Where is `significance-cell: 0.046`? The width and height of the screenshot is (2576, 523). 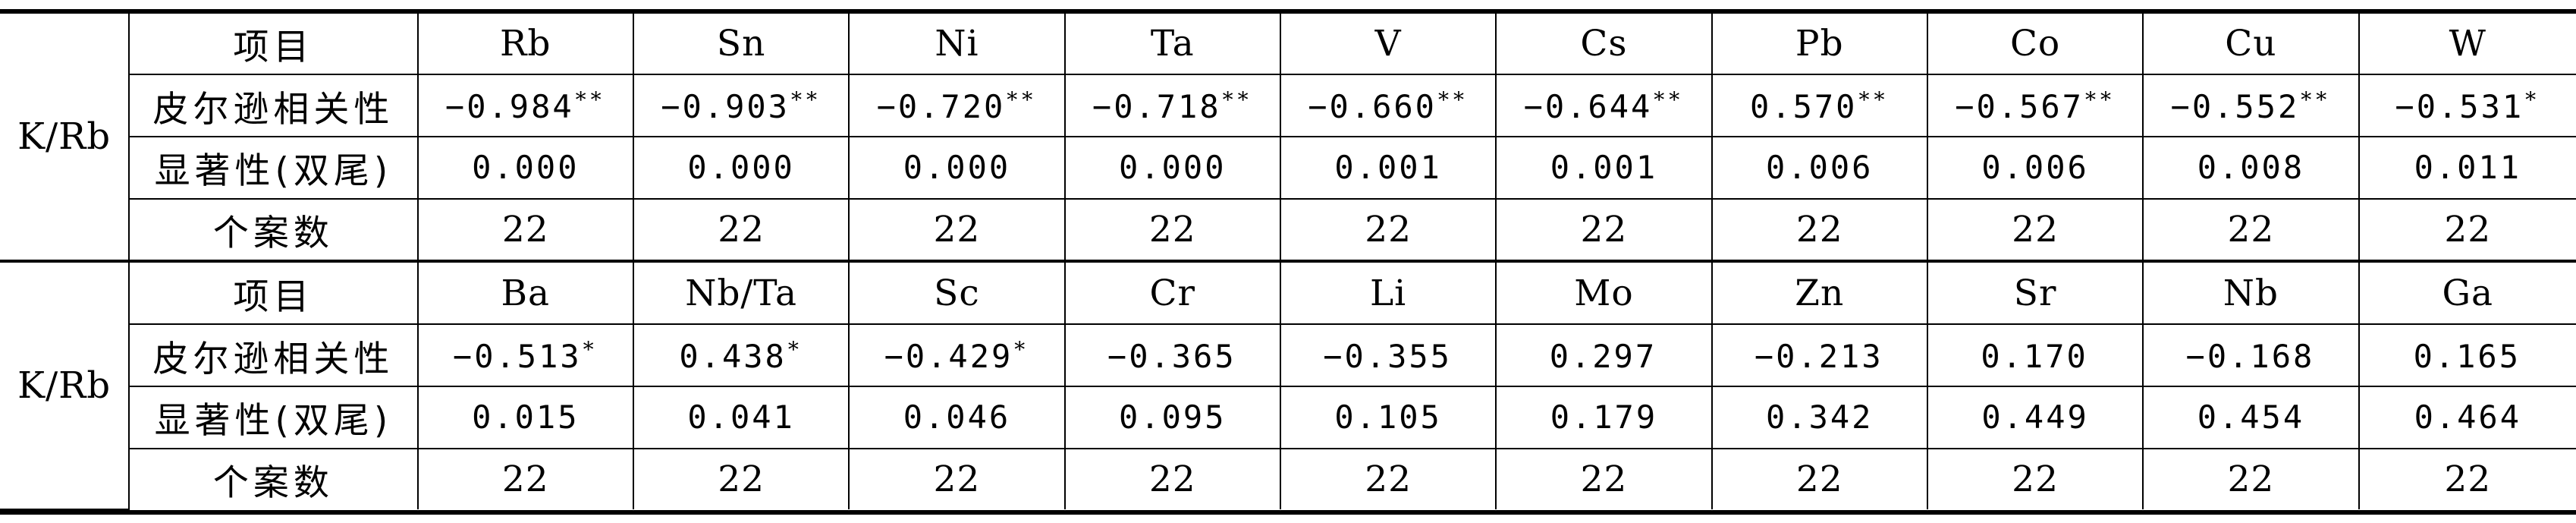
significance-cell: 0.046 is located at coordinates (957, 417).